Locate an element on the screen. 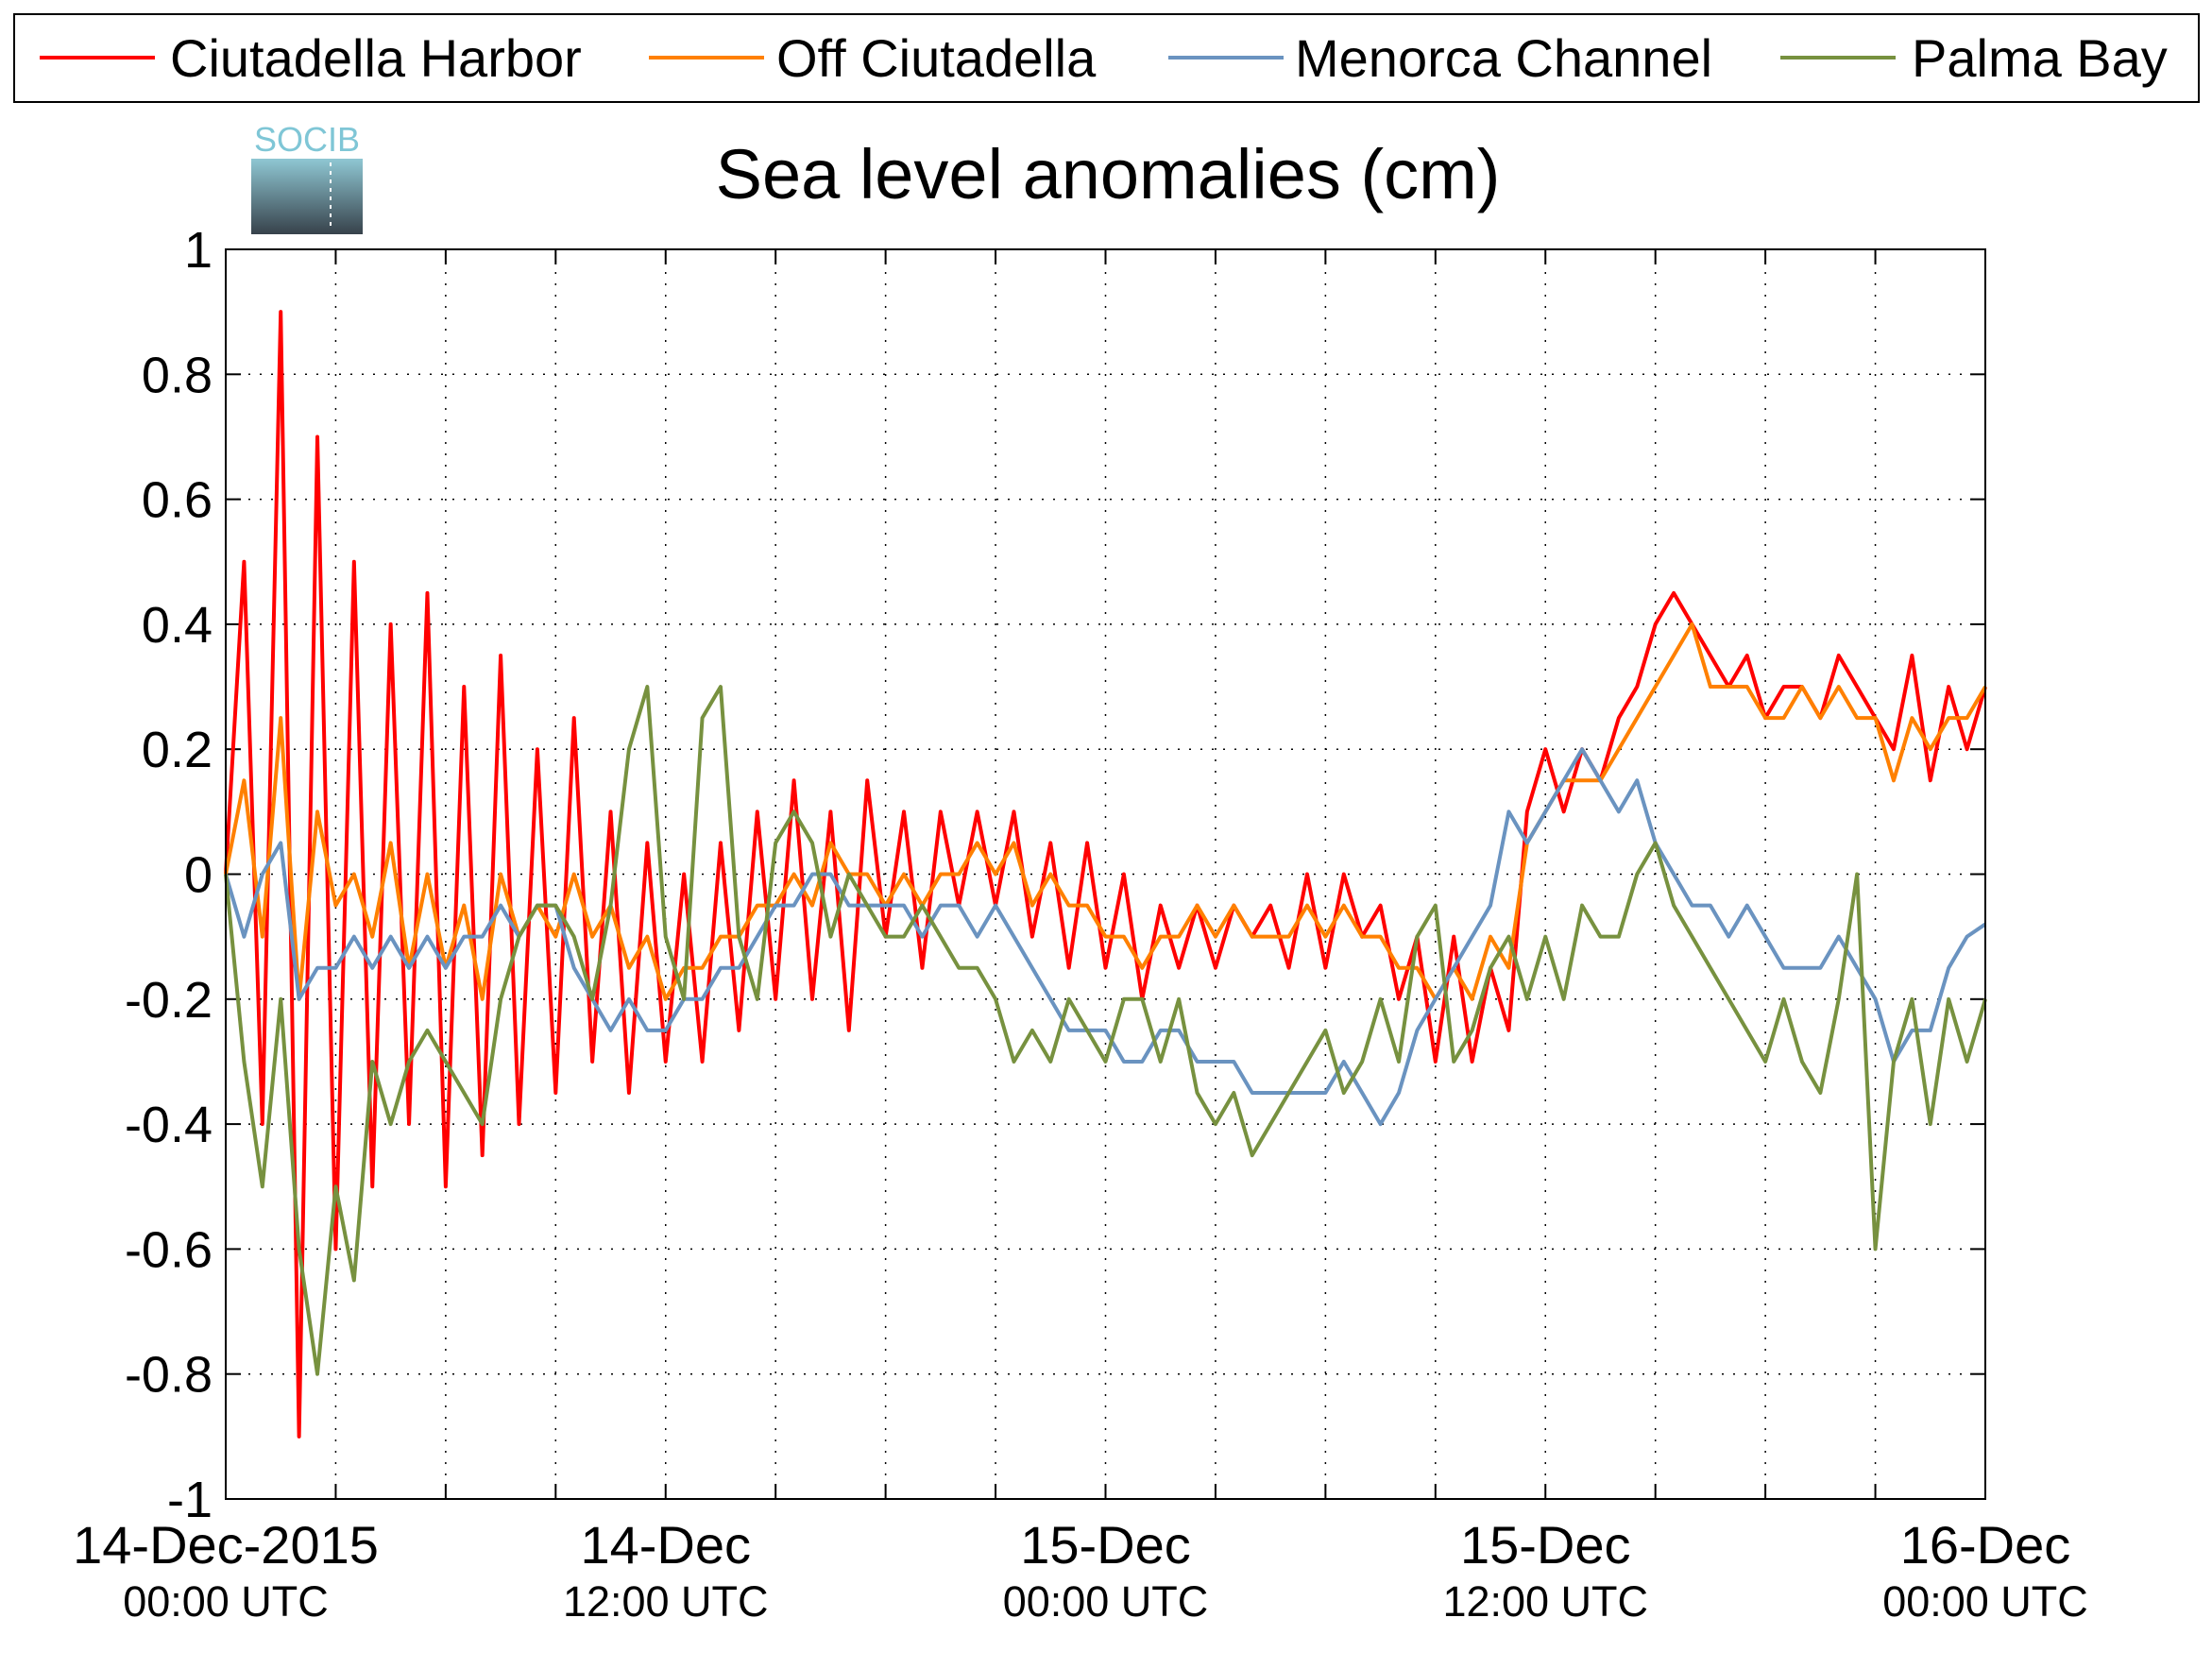 The image size is (2212, 1669). x-tick-label: 15-Dec 00:00 UTC is located at coordinates (1106, 1571).